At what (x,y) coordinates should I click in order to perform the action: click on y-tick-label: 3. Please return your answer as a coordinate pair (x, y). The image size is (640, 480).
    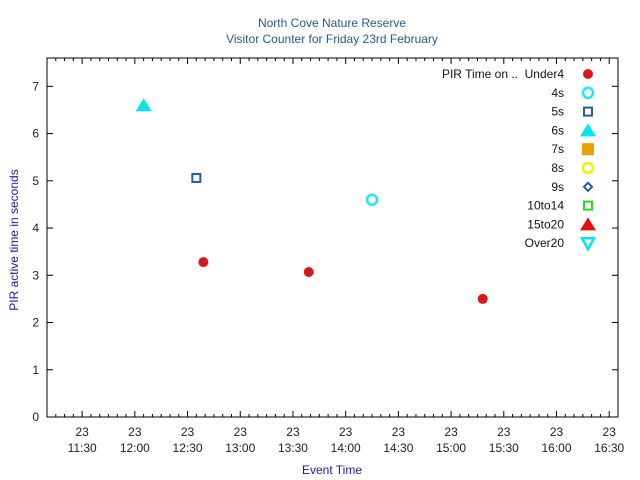
    Looking at the image, I should click on (35, 275).